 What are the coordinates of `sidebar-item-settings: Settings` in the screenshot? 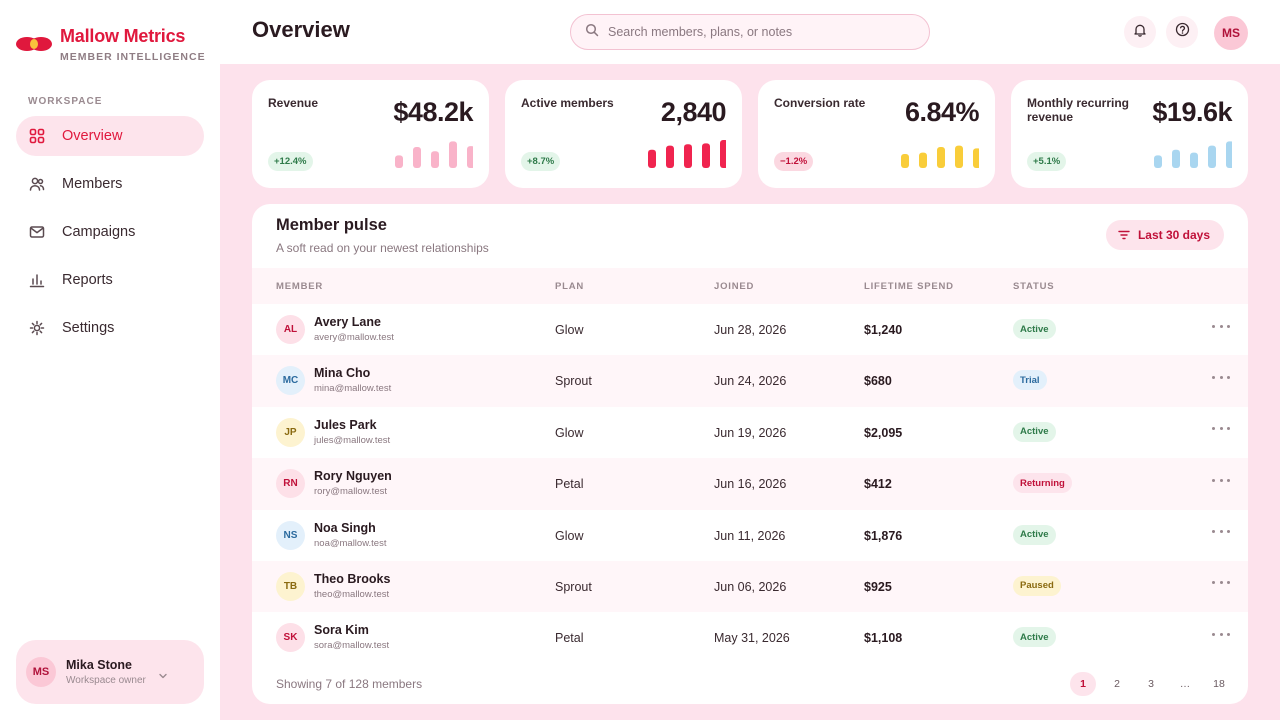 It's located at (110, 328).